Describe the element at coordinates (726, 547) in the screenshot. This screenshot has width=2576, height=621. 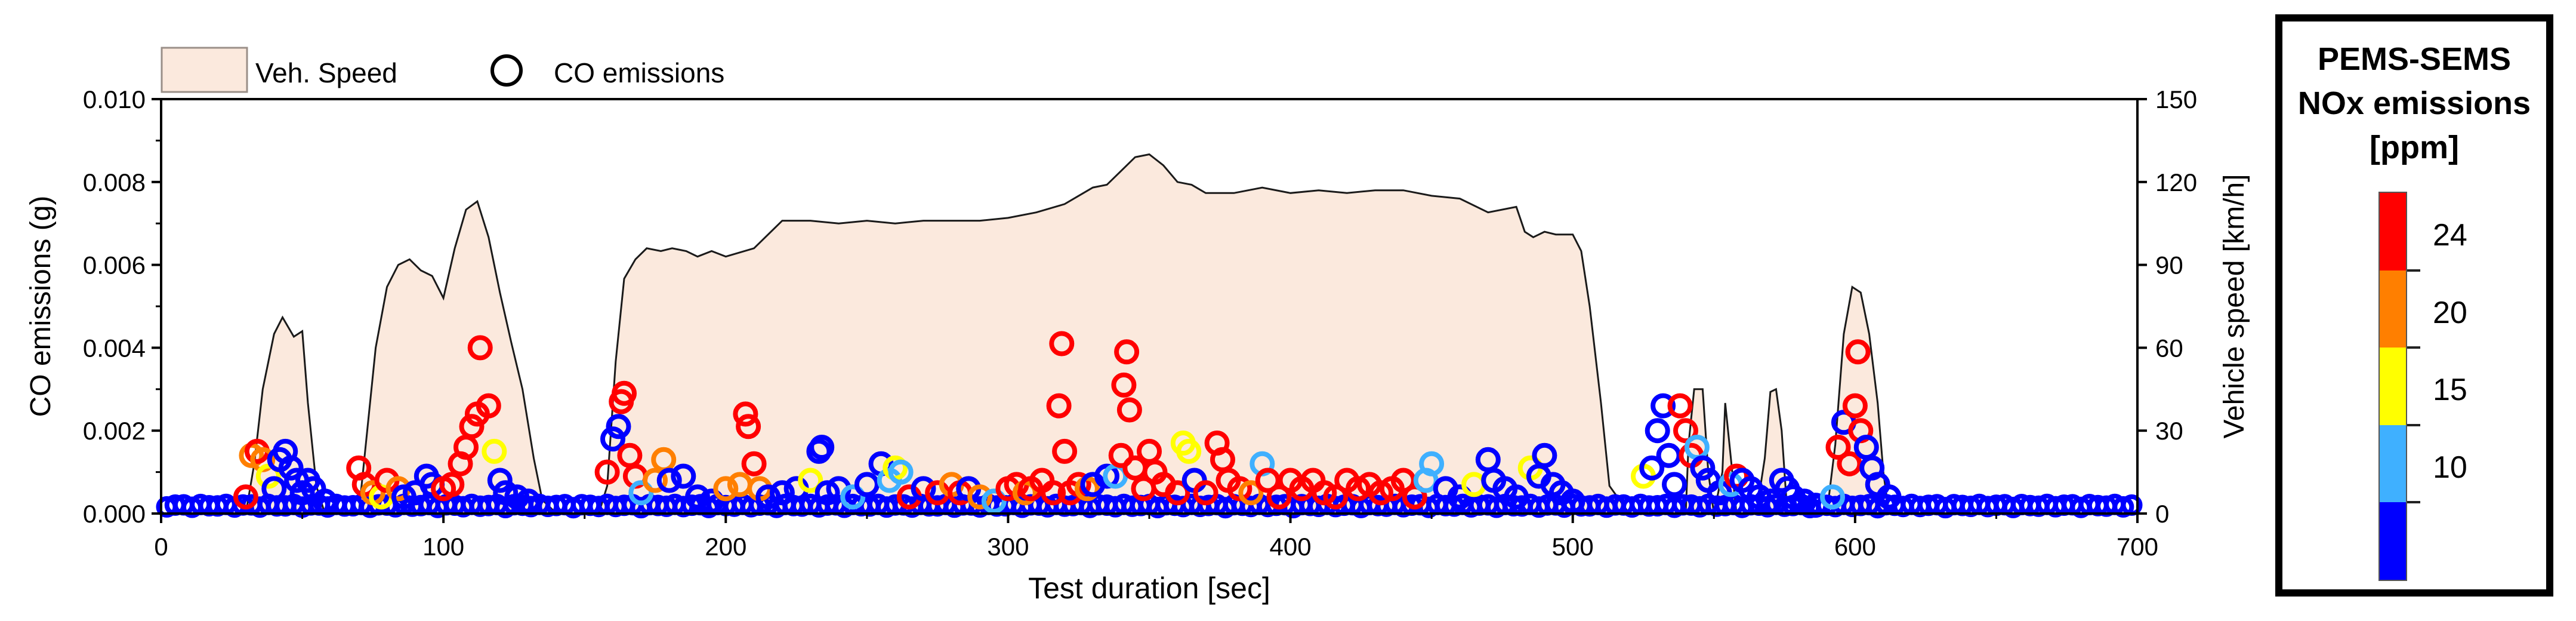
I see `x-tick-label: 200` at that location.